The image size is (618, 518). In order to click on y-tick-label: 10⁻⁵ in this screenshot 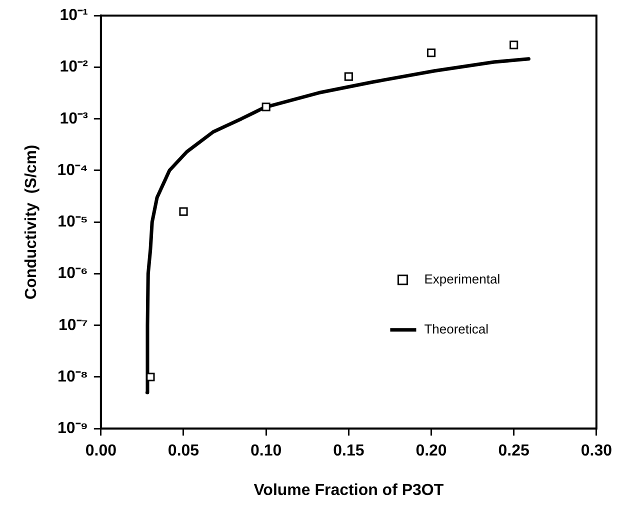, I will do `click(73, 222)`.